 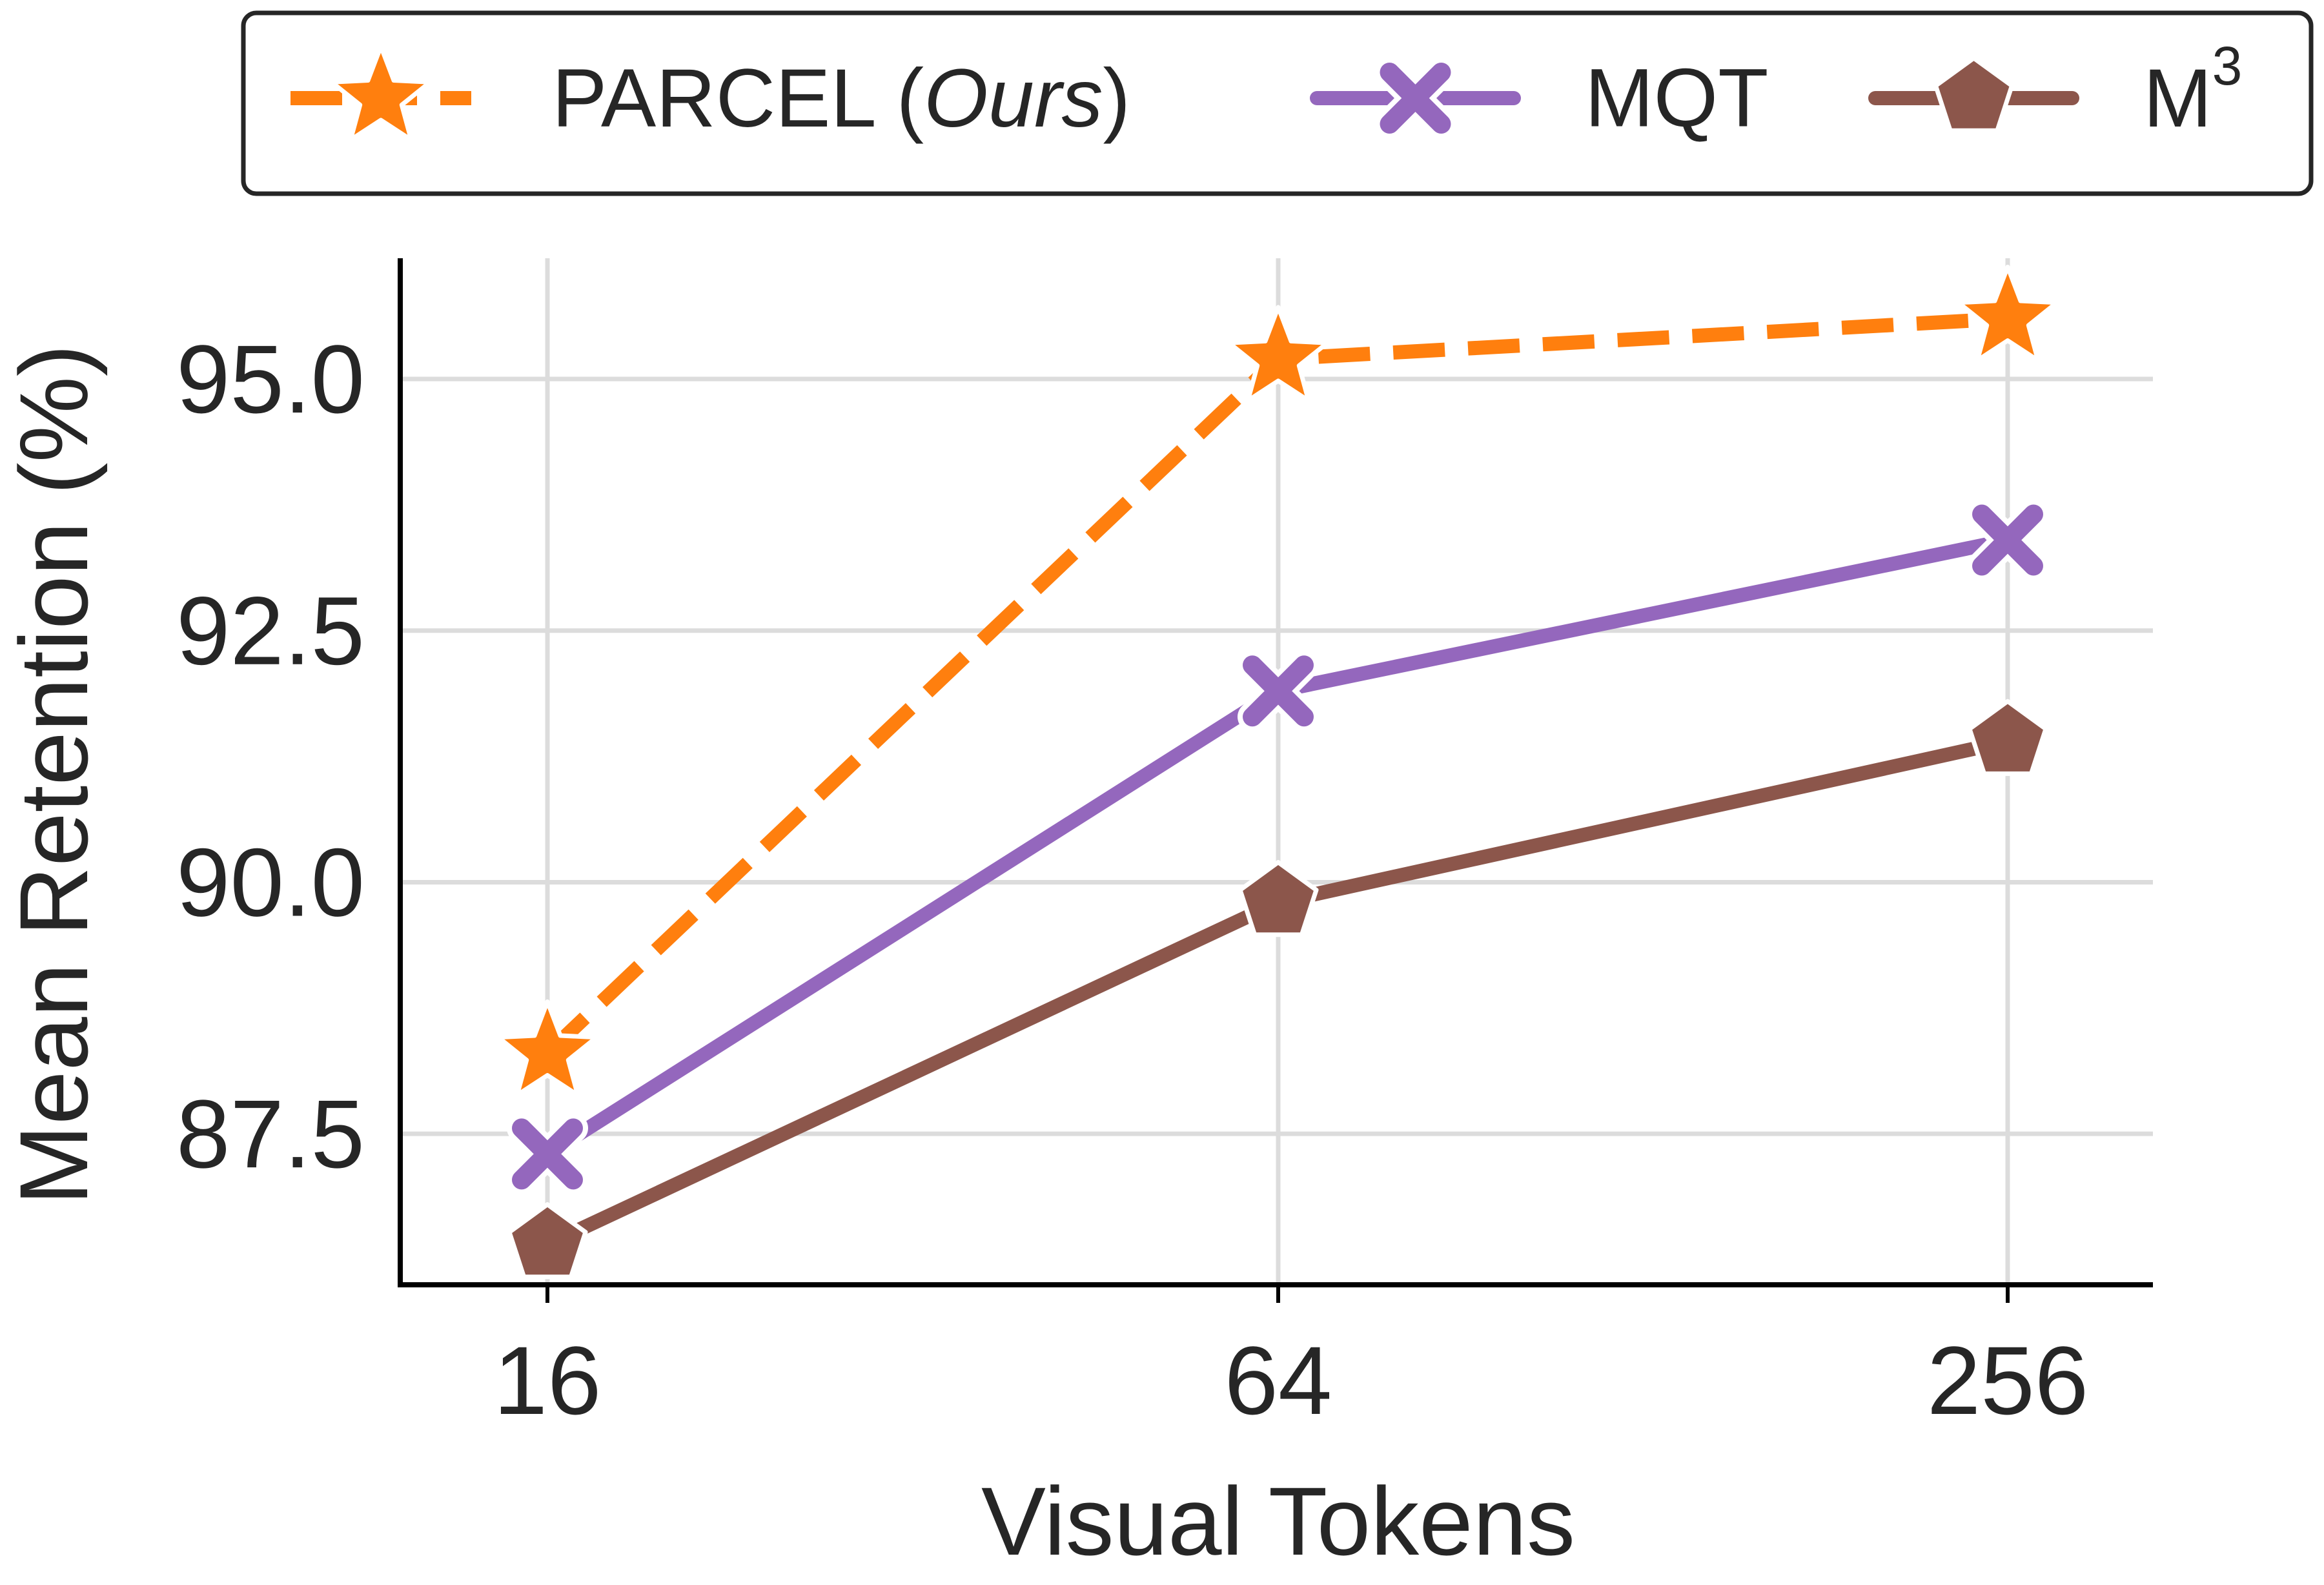 I want to click on x-tick-label: 16, so click(x=548, y=1380).